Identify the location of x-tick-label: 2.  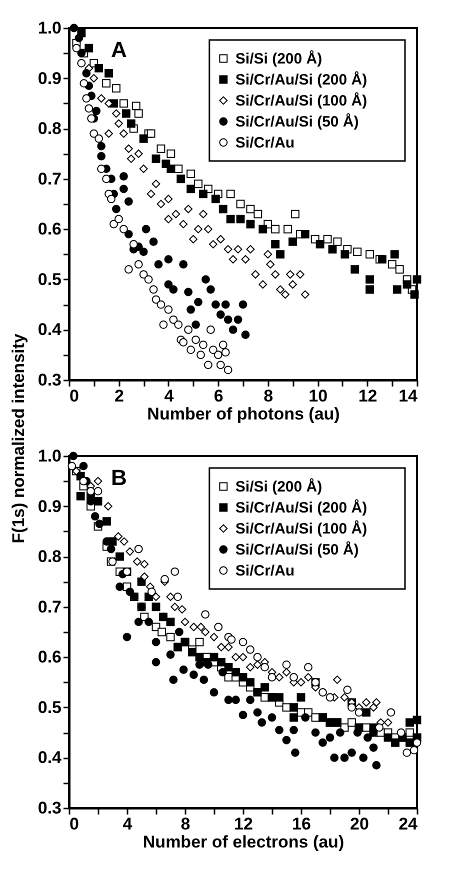
(119, 396).